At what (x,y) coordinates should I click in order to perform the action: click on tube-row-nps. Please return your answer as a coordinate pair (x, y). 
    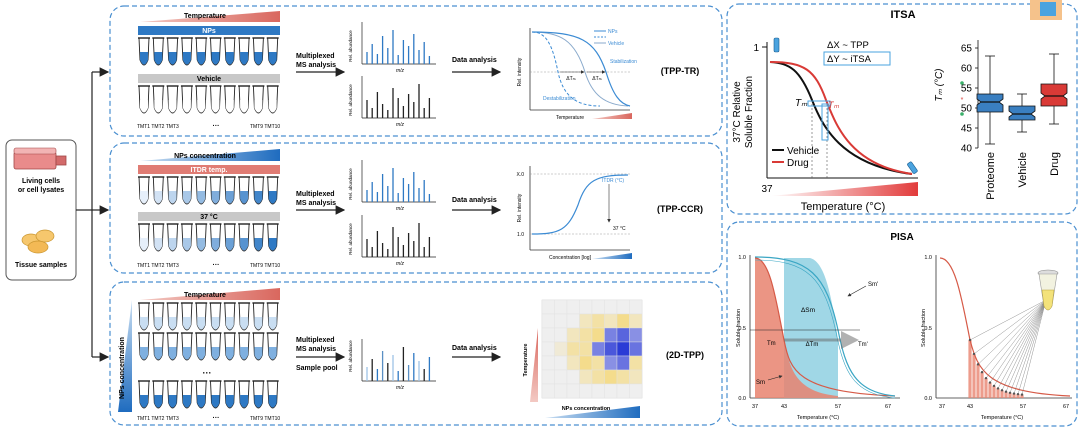
    Looking at the image, I should click on (208, 51).